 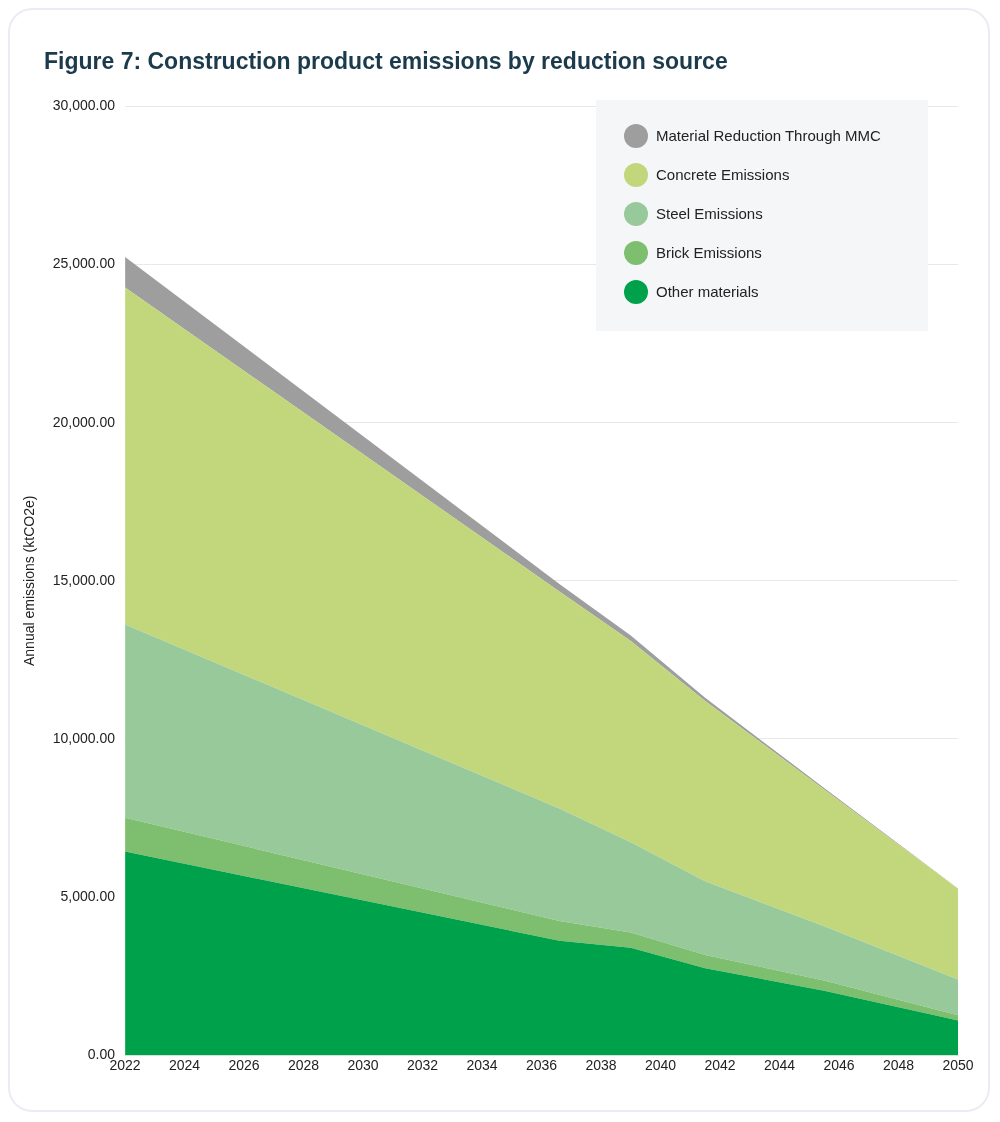 I want to click on y-tick-label: 15,000.00, so click(x=84, y=579).